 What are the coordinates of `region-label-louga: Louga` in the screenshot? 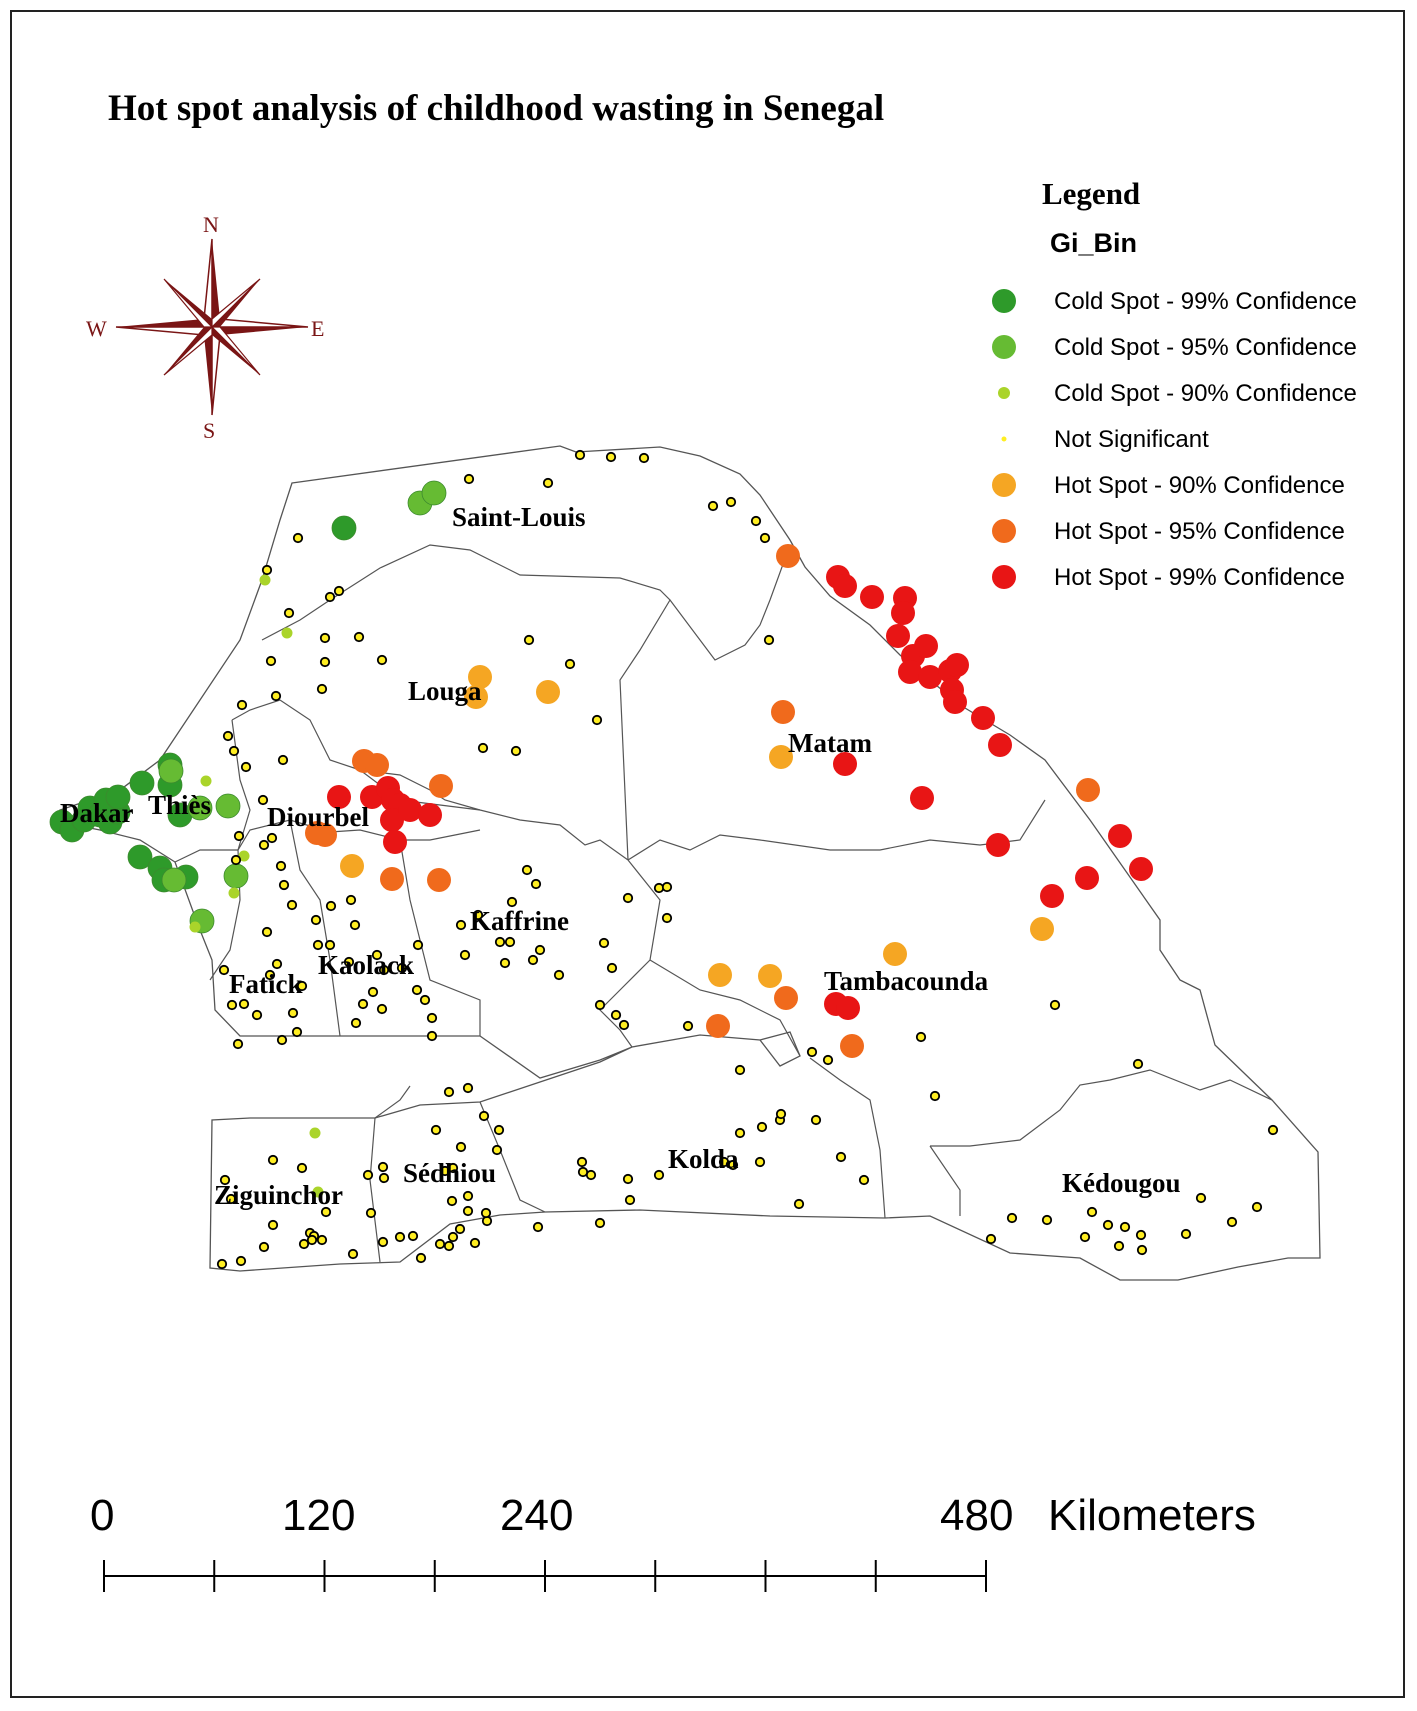 It's located at (445, 691).